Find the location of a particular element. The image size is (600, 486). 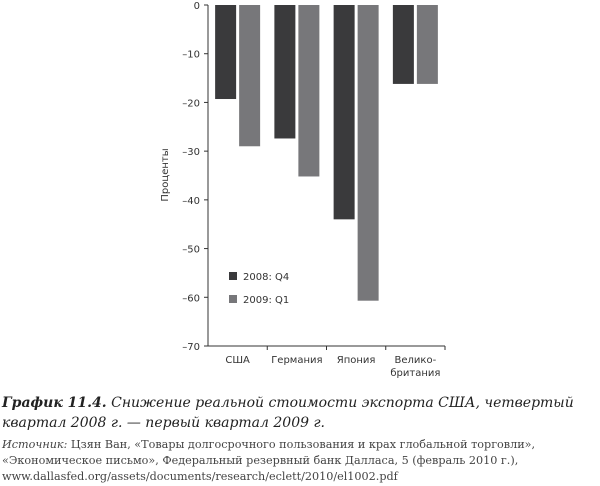

y-tick-label: –50 is located at coordinates (191, 250).